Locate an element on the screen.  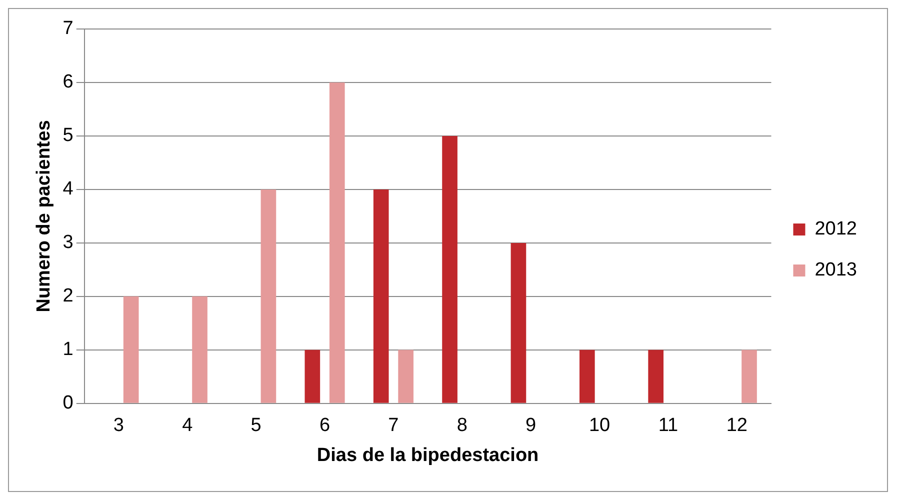
y-tick-label: 2 is located at coordinates (68, 296).